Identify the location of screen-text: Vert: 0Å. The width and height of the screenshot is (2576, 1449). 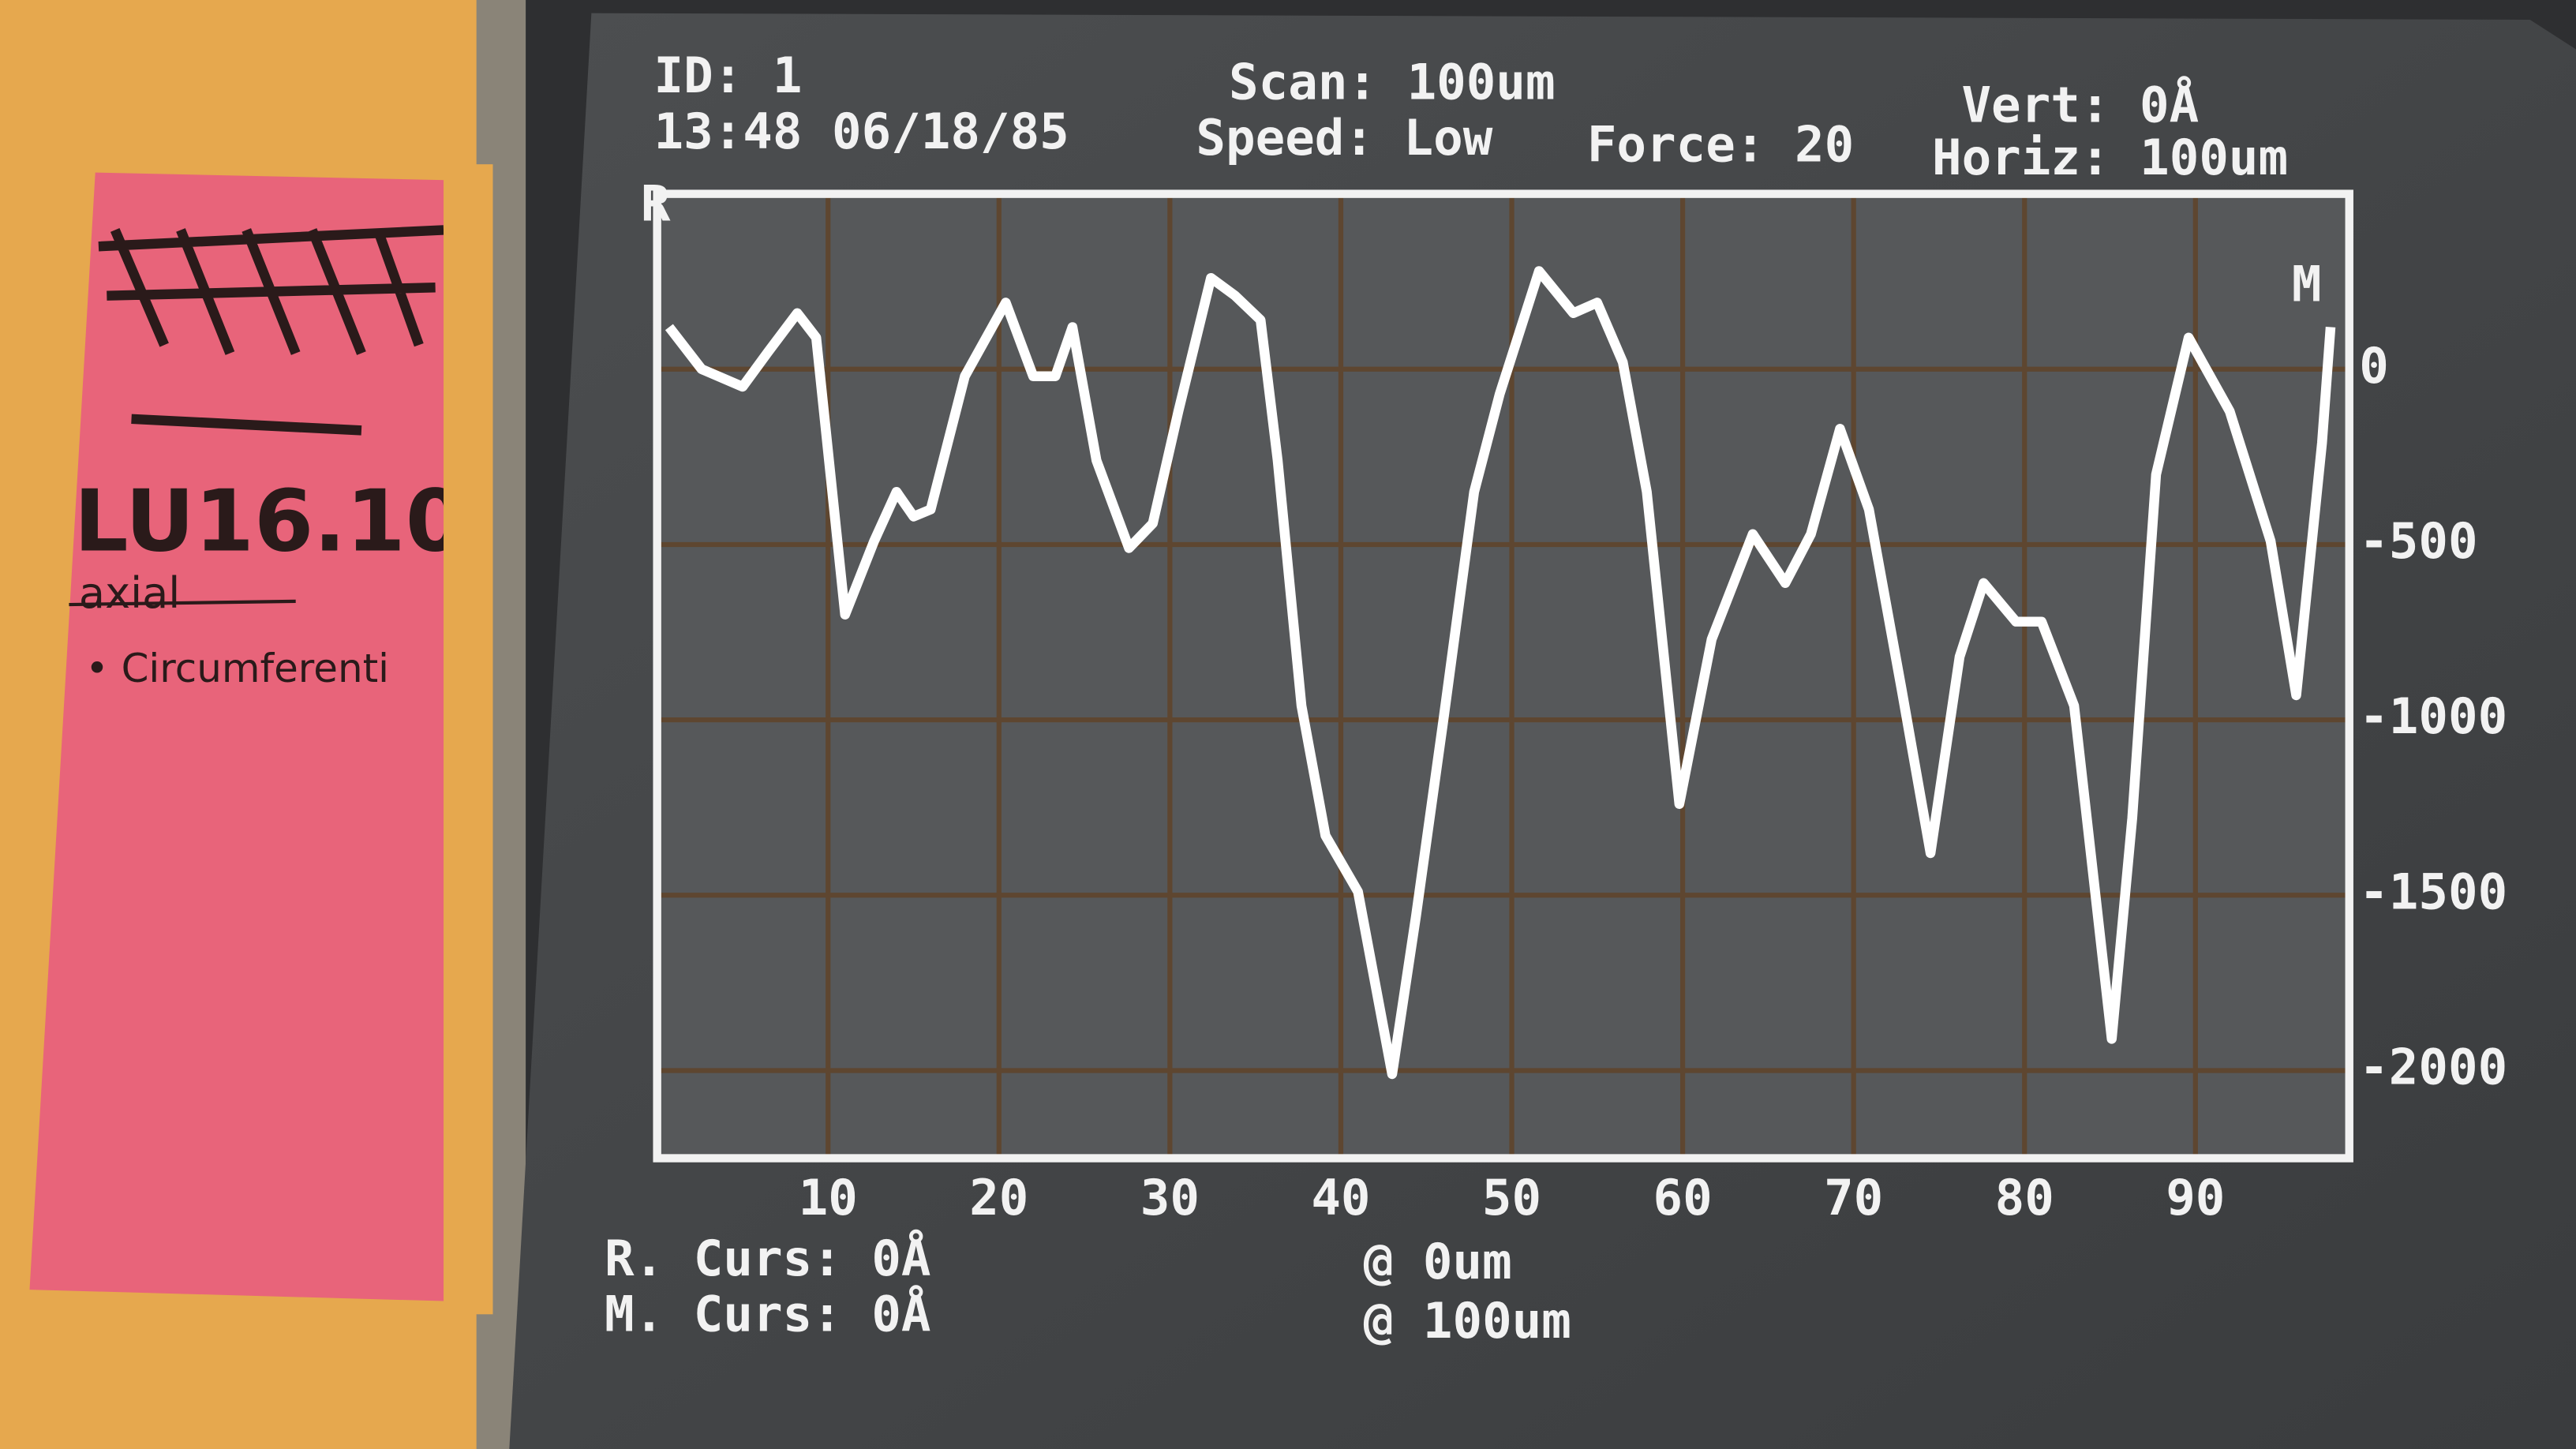
(2080, 104).